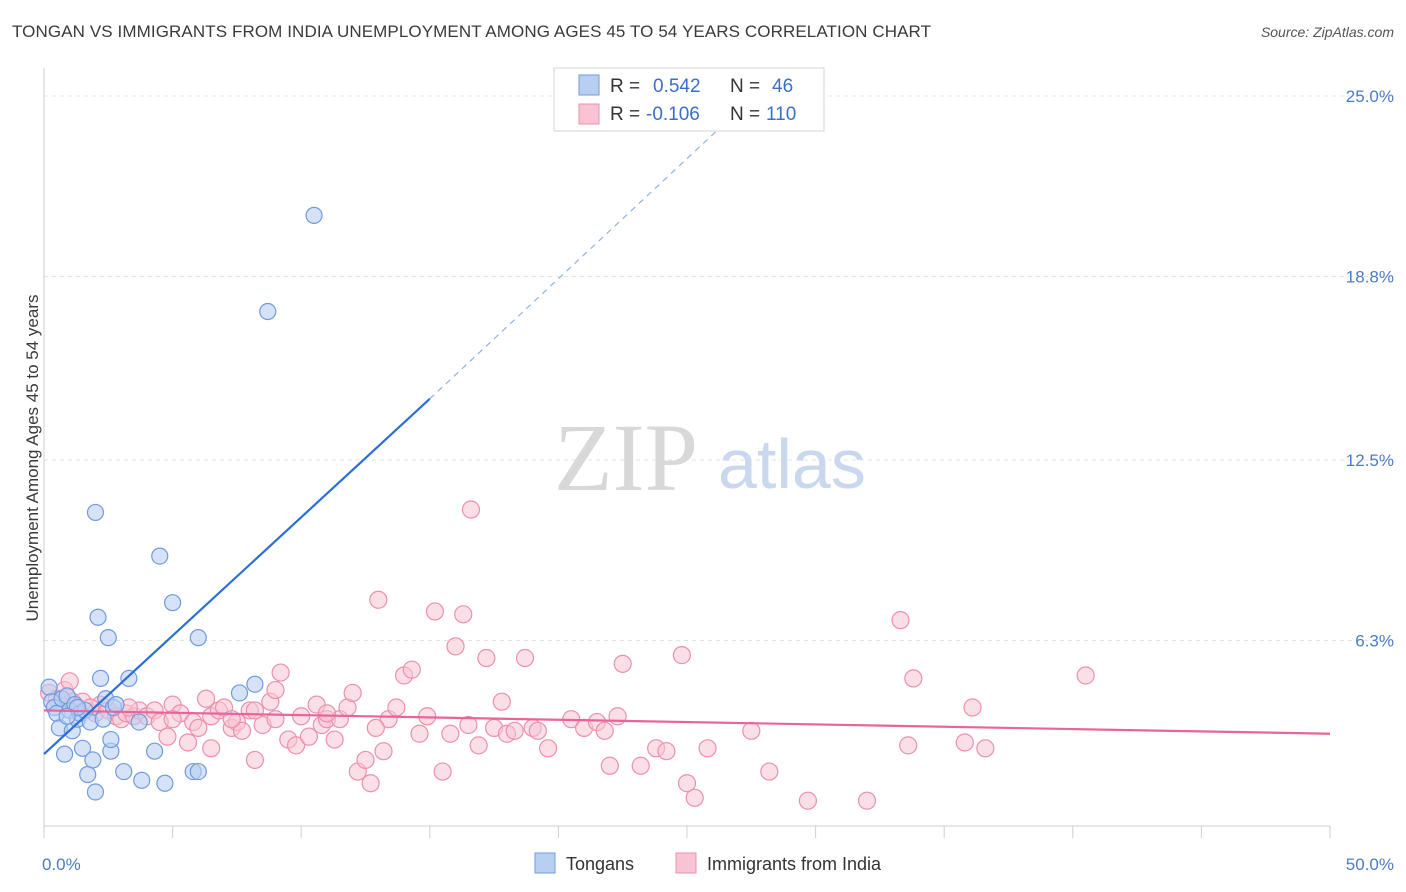  Describe the element at coordinates (1370, 460) in the screenshot. I see `y-tick-label-1: 12.5%` at that location.